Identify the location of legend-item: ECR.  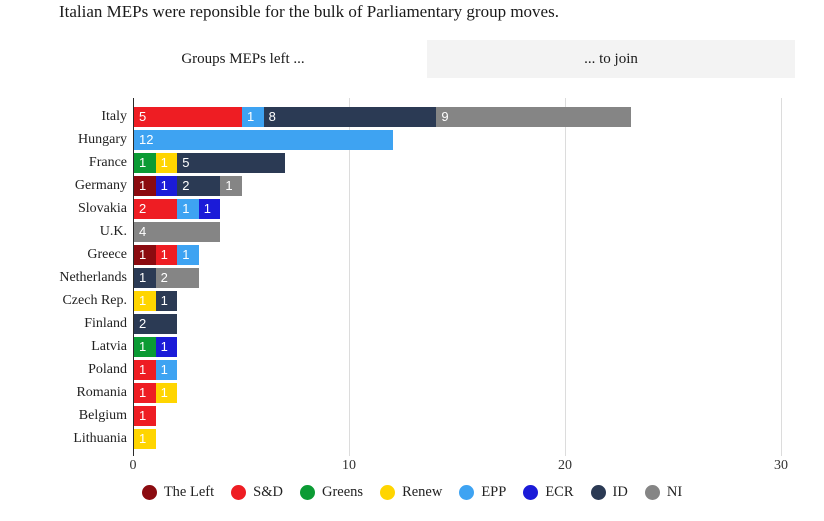
(548, 492).